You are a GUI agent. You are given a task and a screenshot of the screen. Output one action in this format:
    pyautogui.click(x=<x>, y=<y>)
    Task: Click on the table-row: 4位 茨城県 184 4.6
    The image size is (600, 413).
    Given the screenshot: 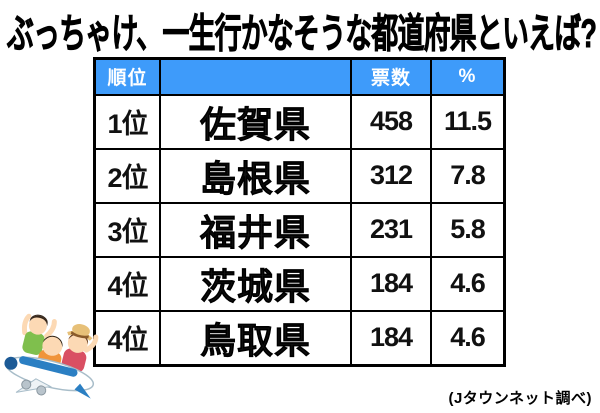 What is the action you would take?
    pyautogui.click(x=299, y=283)
    